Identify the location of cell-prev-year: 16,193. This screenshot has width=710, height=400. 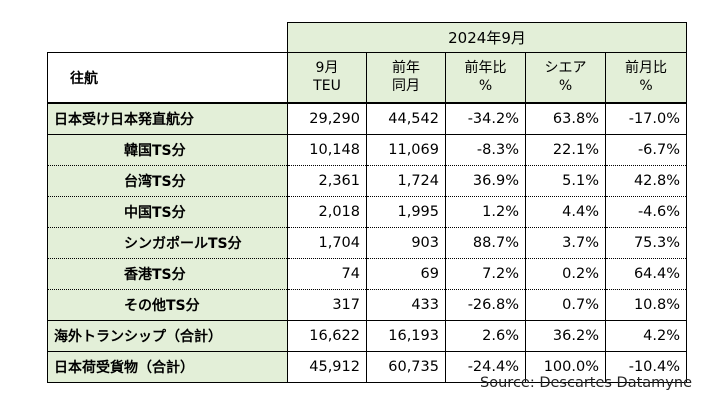
(406, 336).